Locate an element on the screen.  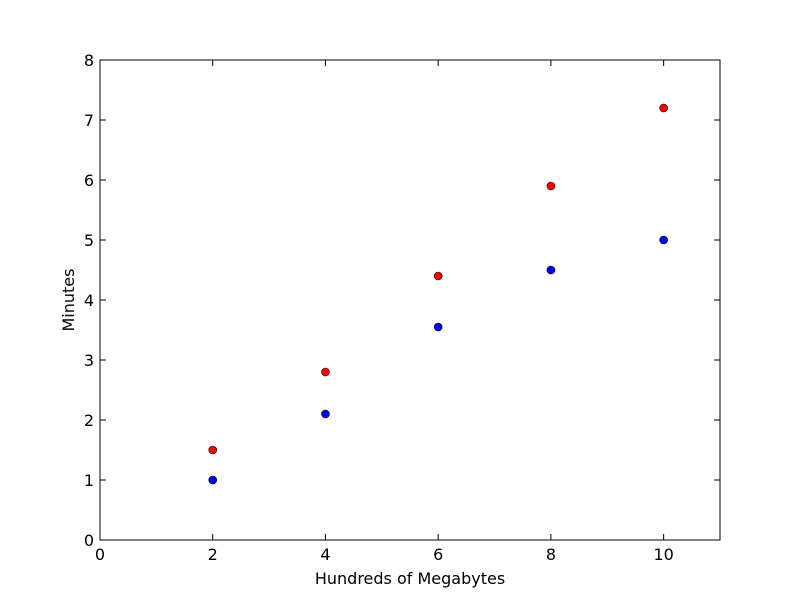
x-tick-label: 2 is located at coordinates (213, 554).